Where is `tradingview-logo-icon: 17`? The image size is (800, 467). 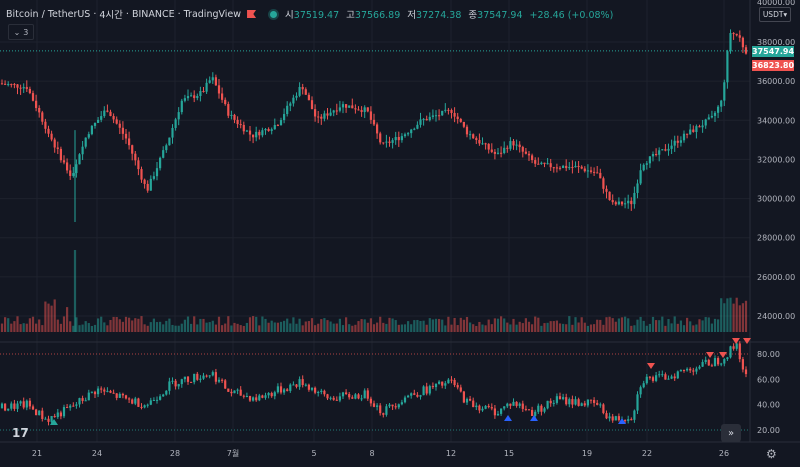 tradingview-logo-icon: 17 is located at coordinates (20, 433).